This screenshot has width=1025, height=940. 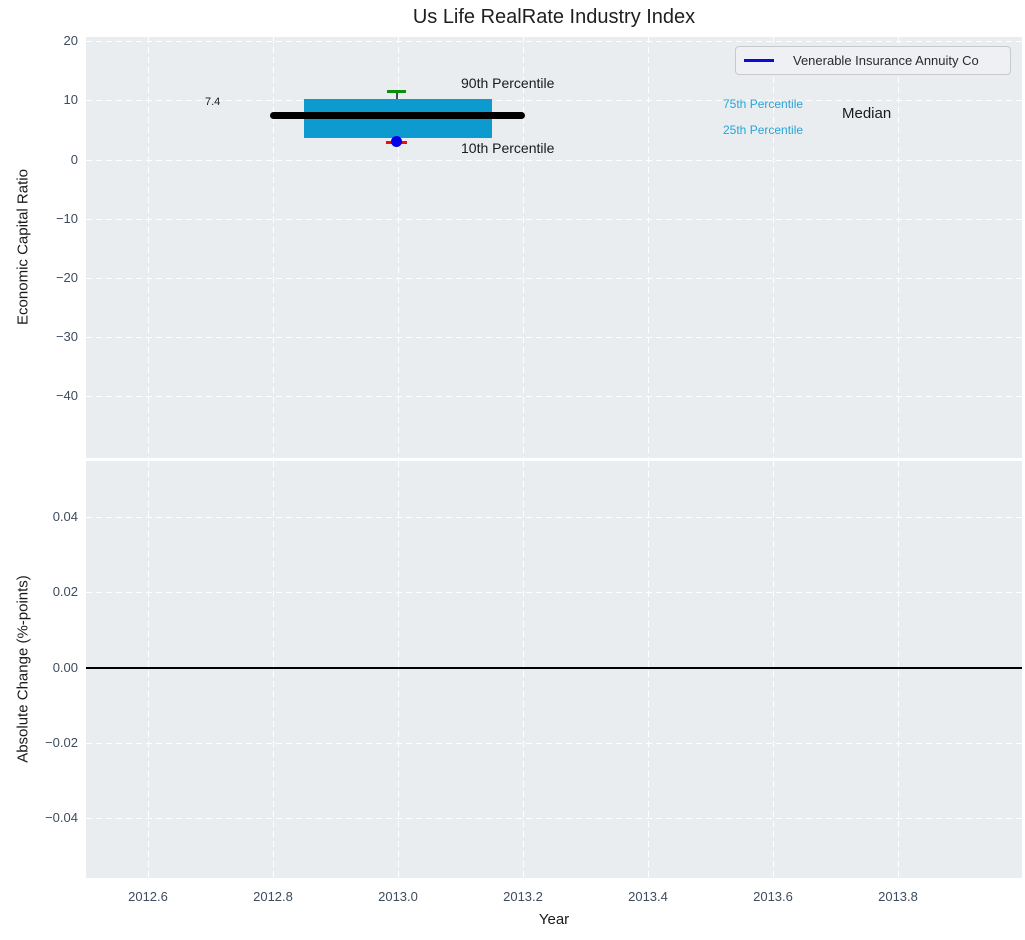 I want to click on ytick: −10, so click(x=66, y=218).